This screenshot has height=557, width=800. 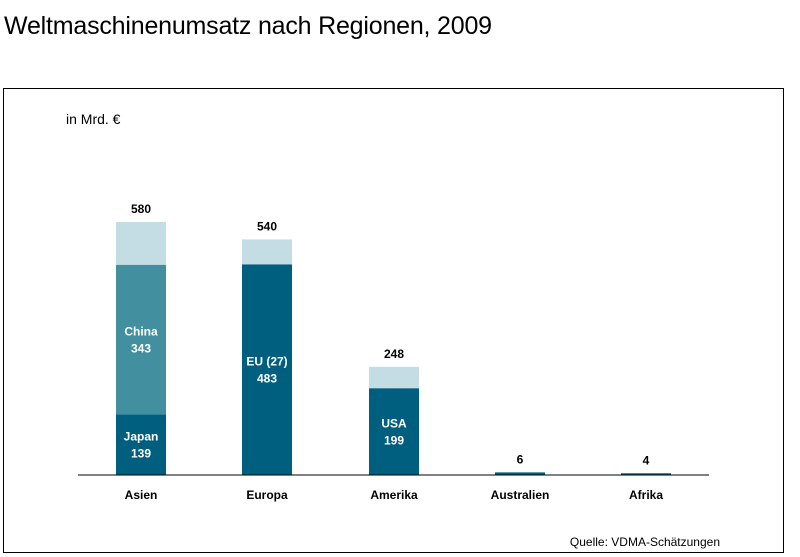 What do you see at coordinates (645, 542) in the screenshot?
I see `source-note: Quelle: VDMA-Schätzungen` at bounding box center [645, 542].